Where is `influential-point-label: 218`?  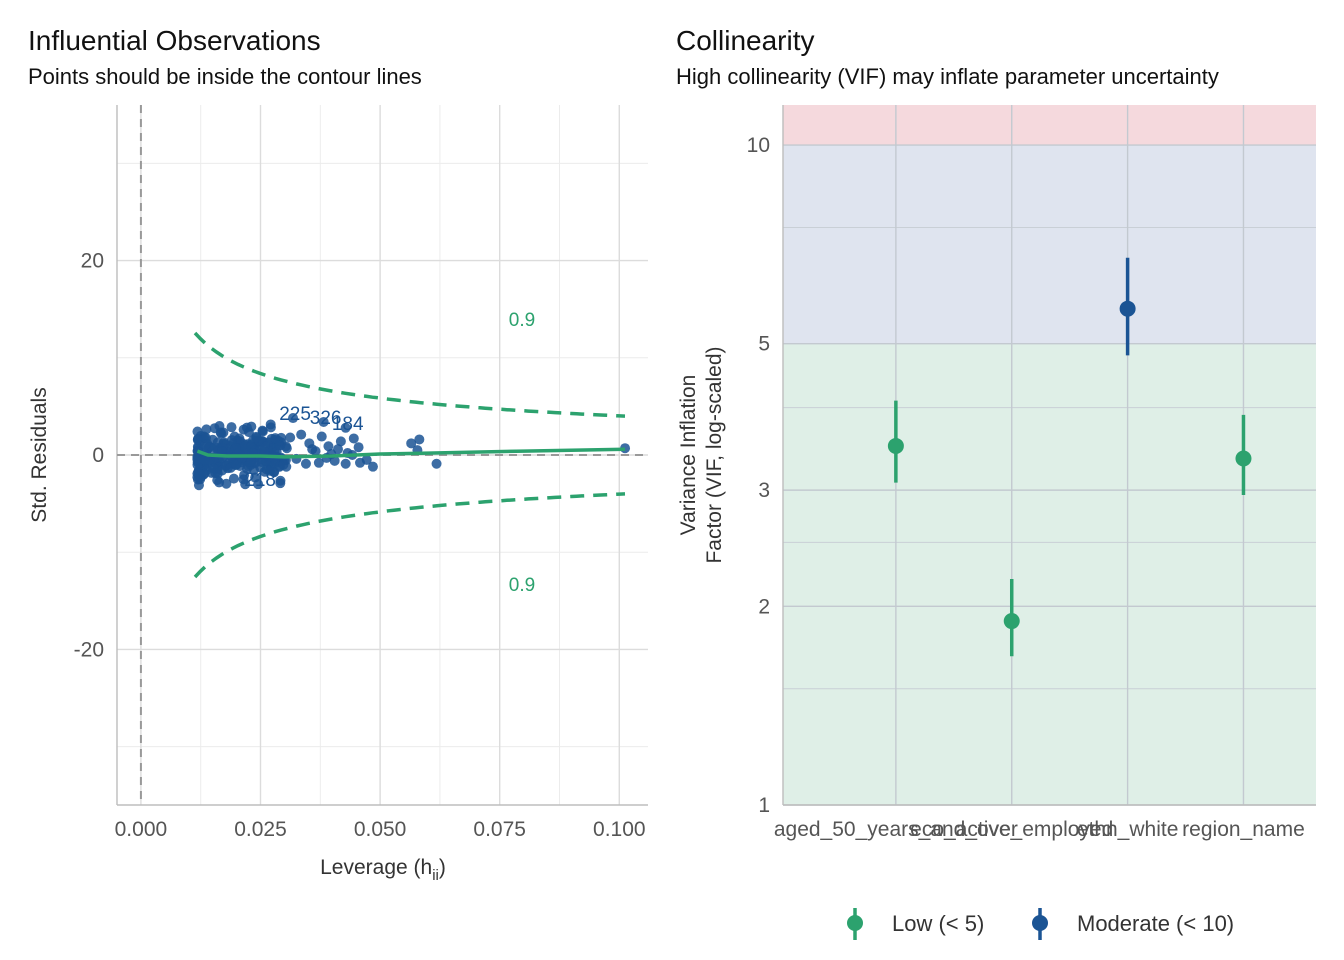
influential-point-label: 218 is located at coordinates (260, 480).